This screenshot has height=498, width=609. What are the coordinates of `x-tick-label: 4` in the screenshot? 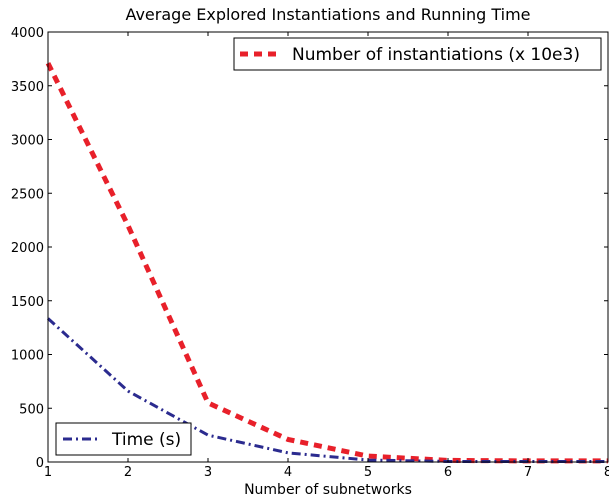 It's located at (288, 472).